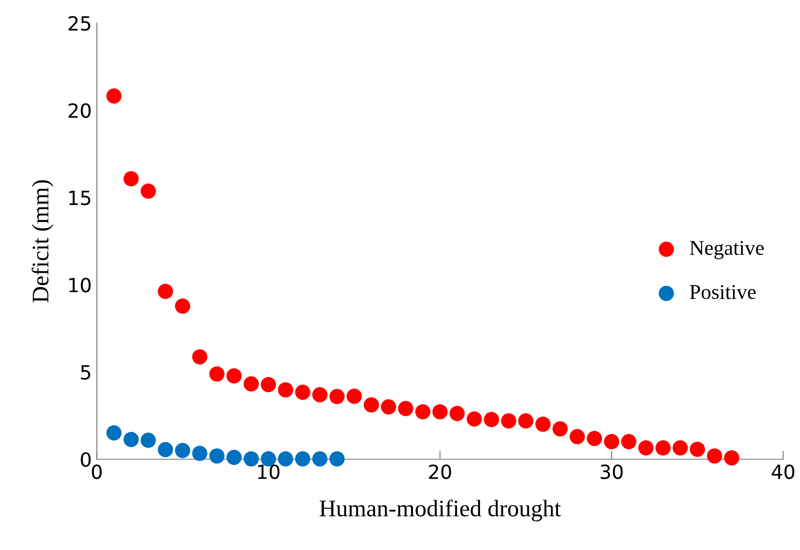 This screenshot has height=550, width=800. What do you see at coordinates (79, 198) in the screenshot?
I see `y-tick-label: 15` at bounding box center [79, 198].